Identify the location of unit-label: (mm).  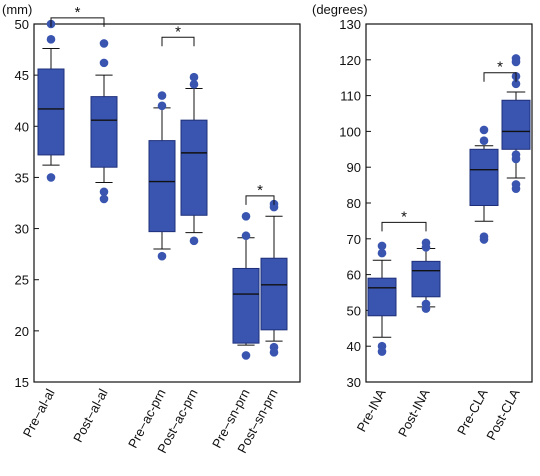
(17, 9).